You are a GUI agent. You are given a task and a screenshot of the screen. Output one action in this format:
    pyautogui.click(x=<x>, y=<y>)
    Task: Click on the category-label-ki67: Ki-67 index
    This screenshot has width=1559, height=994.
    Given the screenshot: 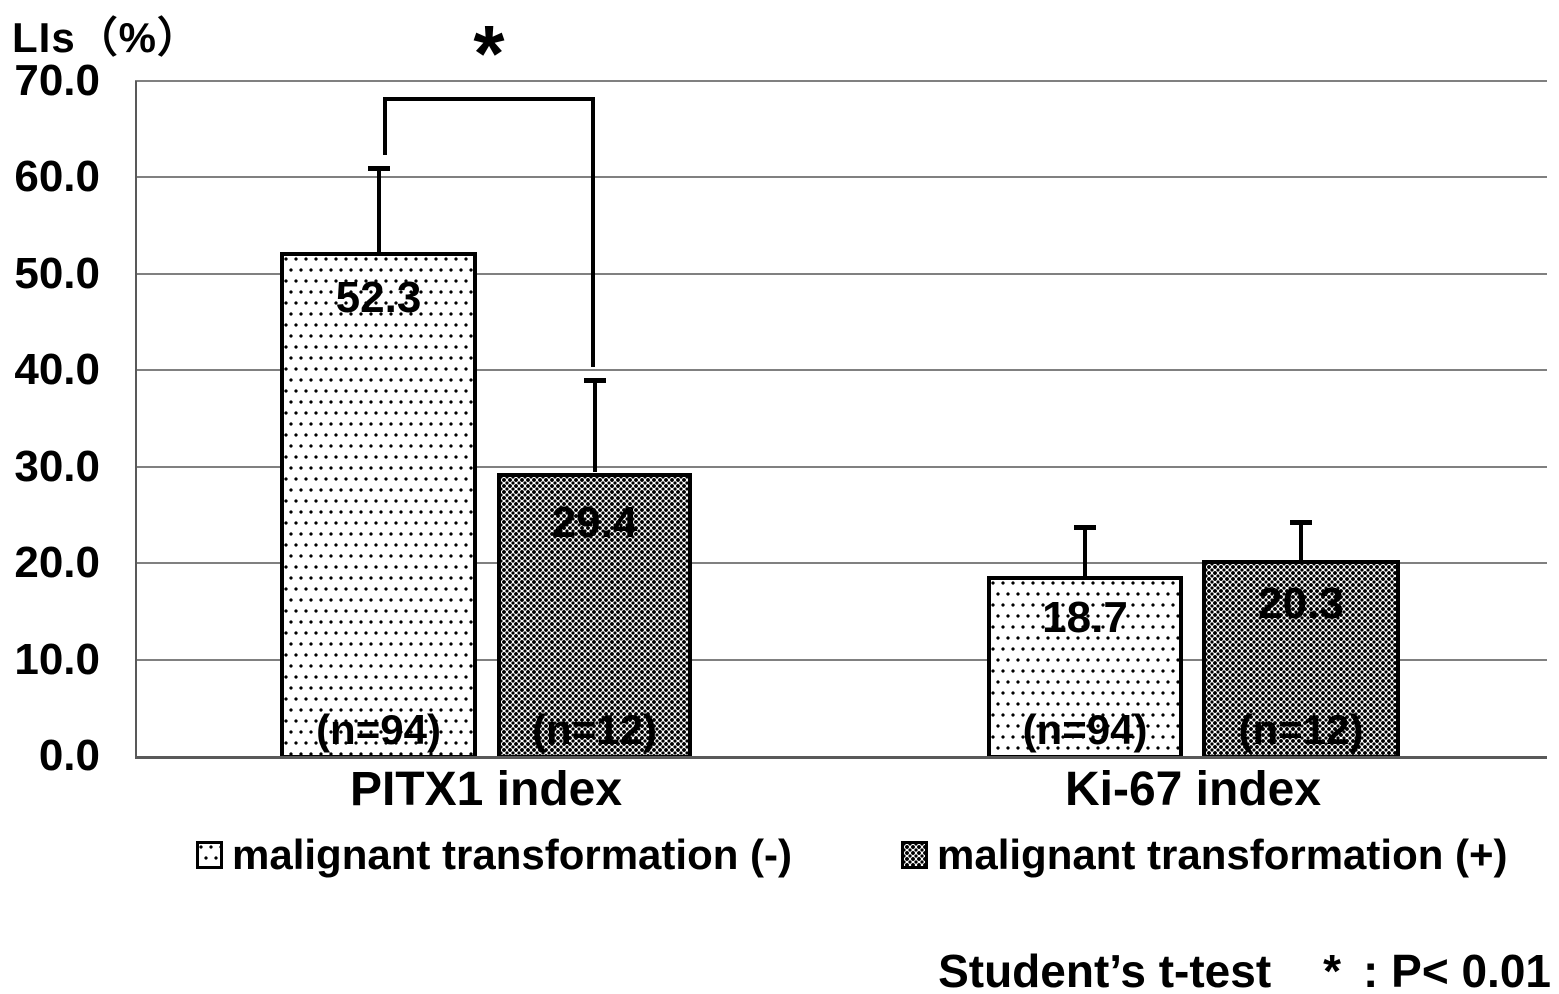 What is the action you would take?
    pyautogui.click(x=1193, y=789)
    